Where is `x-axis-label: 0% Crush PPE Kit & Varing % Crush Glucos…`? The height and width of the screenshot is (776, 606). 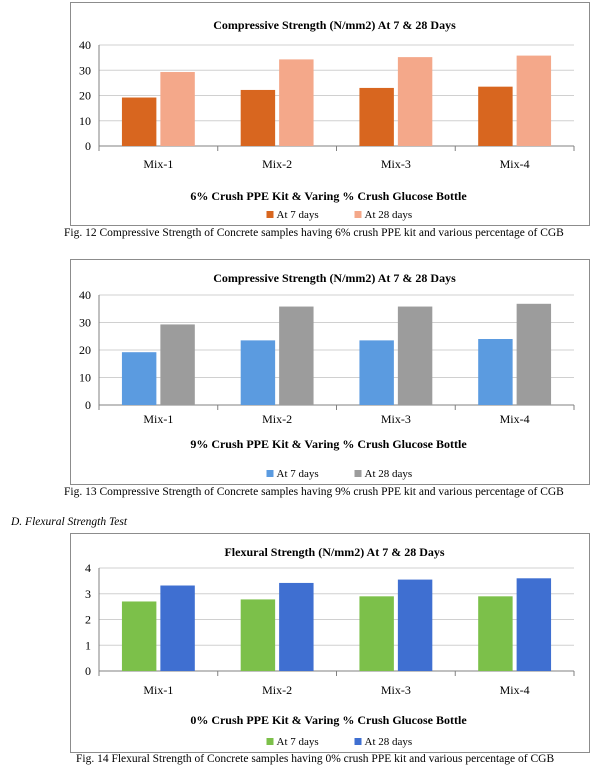
x-axis-label: 0% Crush PPE Kit & Varing % Crush Glucos… is located at coordinates (328, 720).